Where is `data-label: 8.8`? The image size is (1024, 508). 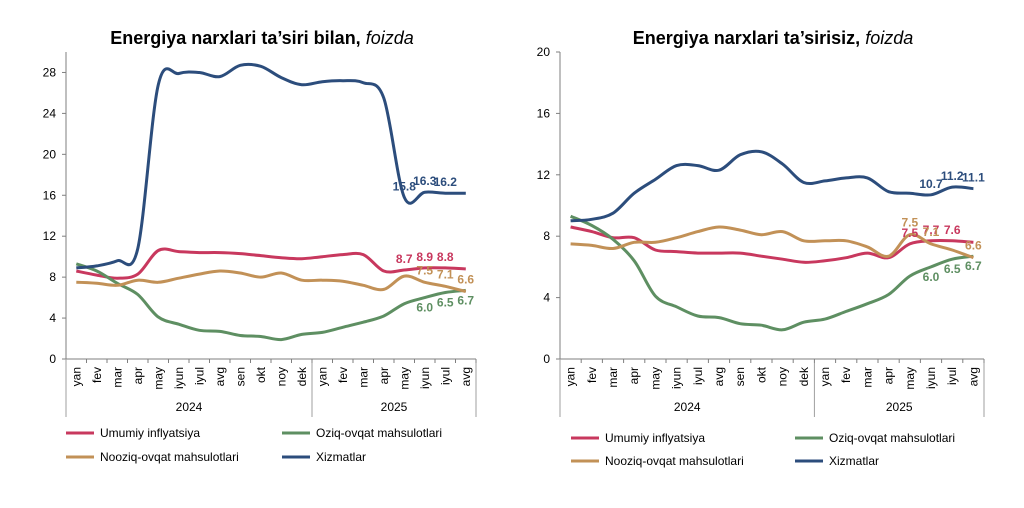 data-label: 8.8 is located at coordinates (445, 257).